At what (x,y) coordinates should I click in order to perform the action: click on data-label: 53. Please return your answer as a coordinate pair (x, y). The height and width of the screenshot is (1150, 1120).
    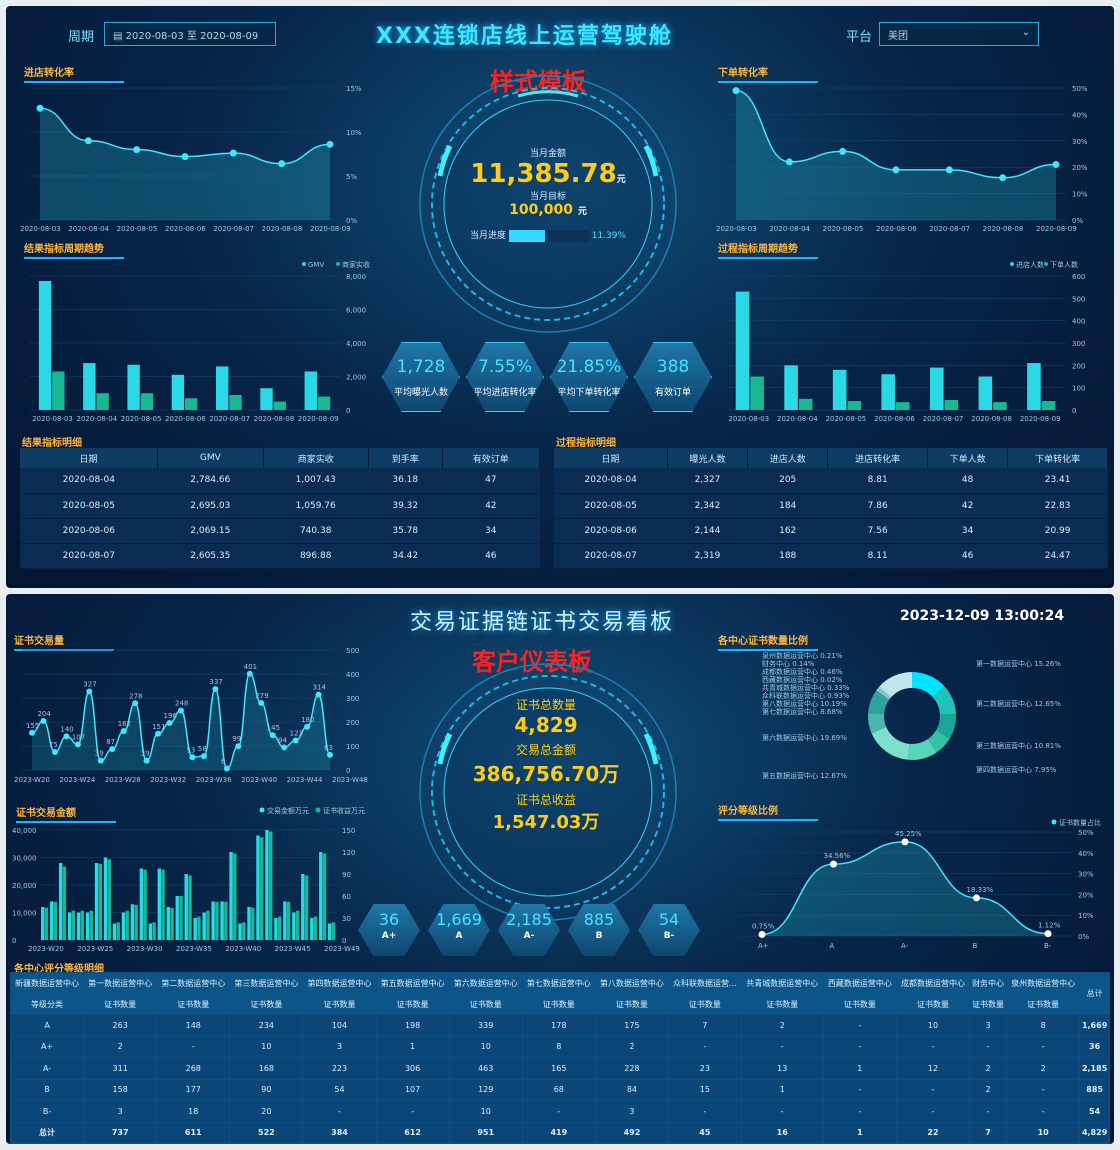
    Looking at the image, I should click on (190, 750).